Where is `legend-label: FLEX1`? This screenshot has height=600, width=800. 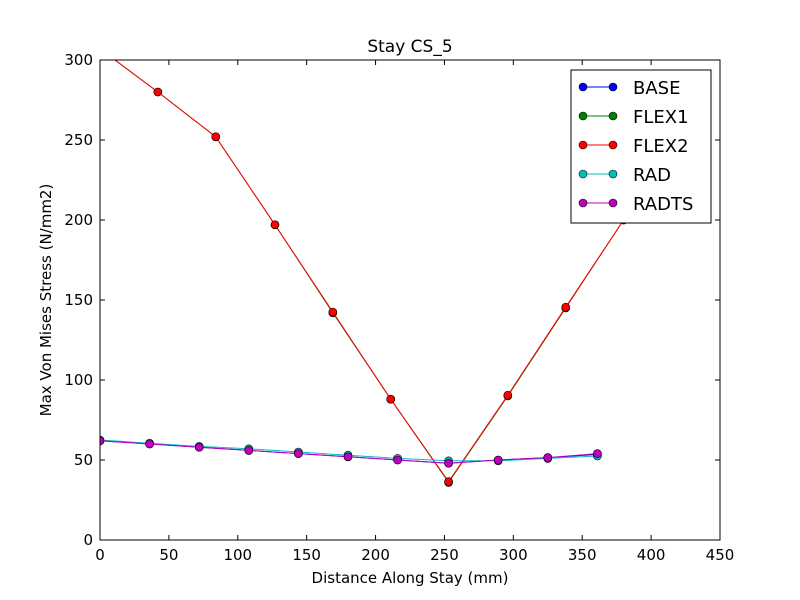
legend-label: FLEX1 is located at coordinates (661, 117).